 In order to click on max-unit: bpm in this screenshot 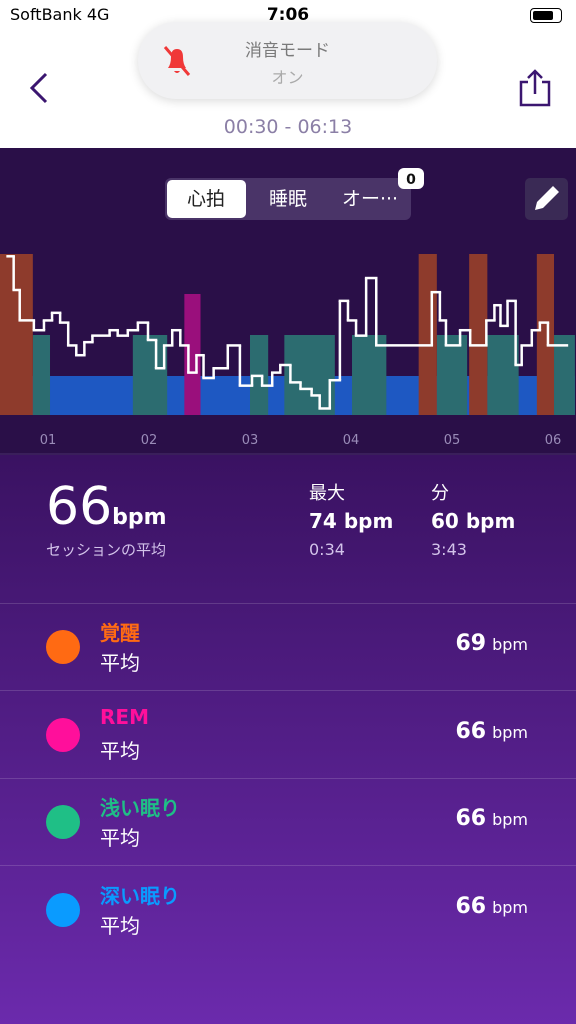, I will do `click(368, 521)`.